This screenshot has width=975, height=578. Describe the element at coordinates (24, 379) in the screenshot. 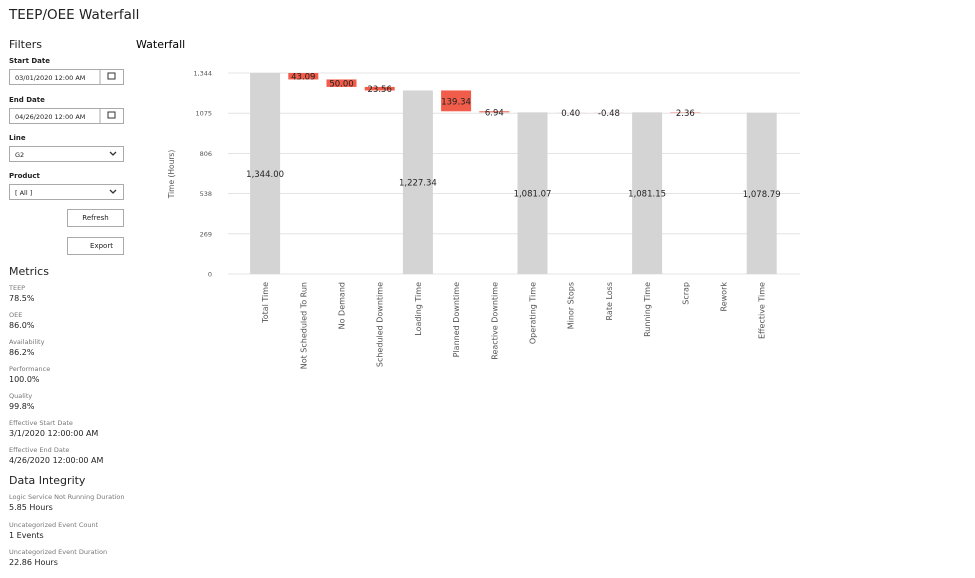

I see `metric-value: 100.0%` at that location.